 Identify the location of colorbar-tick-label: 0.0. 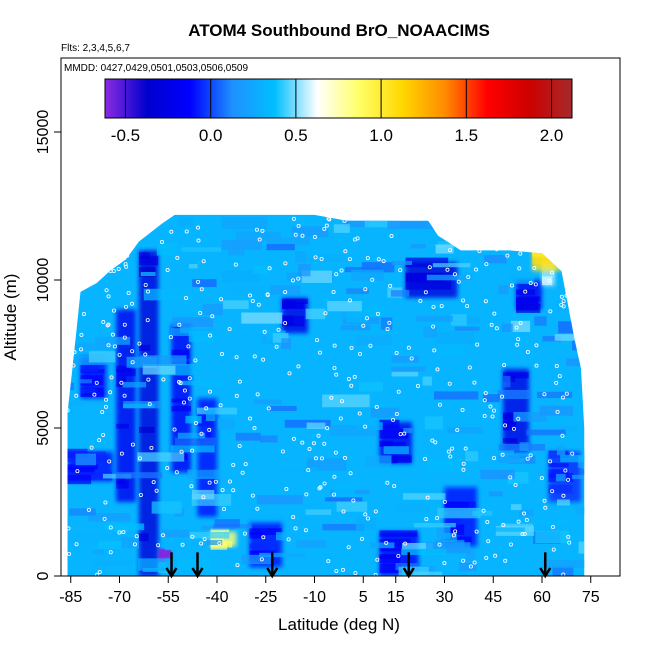
(211, 135).